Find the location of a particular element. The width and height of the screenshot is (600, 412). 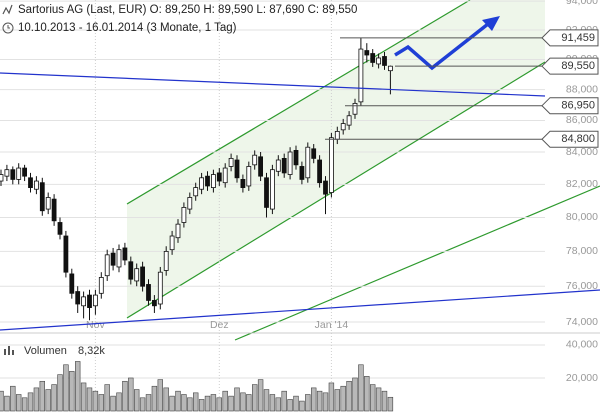

trend-upper is located at coordinates (273, 84).